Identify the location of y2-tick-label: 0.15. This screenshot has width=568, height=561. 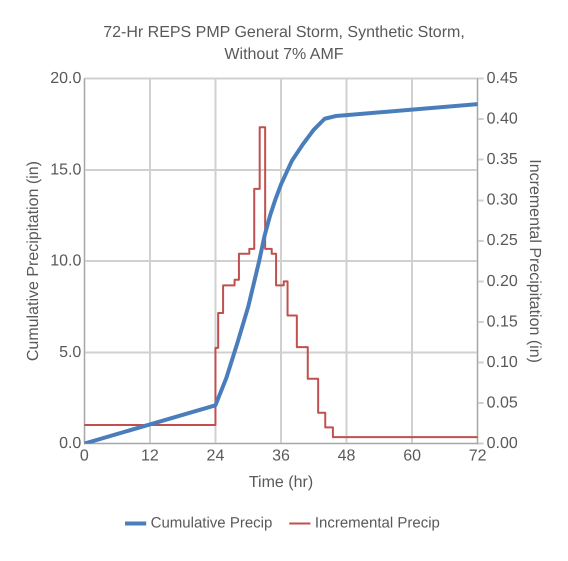
(502, 321).